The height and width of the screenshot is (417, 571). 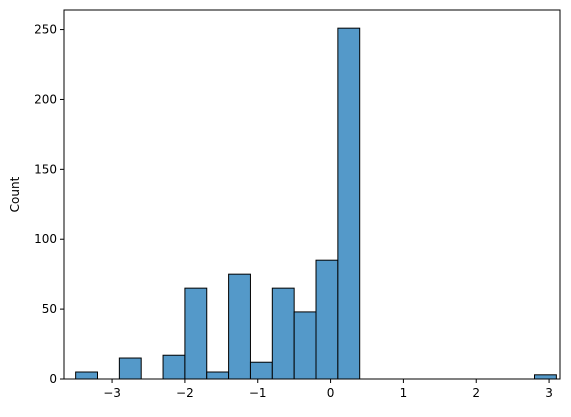 What do you see at coordinates (258, 393) in the screenshot?
I see `x-tick-label: −1` at bounding box center [258, 393].